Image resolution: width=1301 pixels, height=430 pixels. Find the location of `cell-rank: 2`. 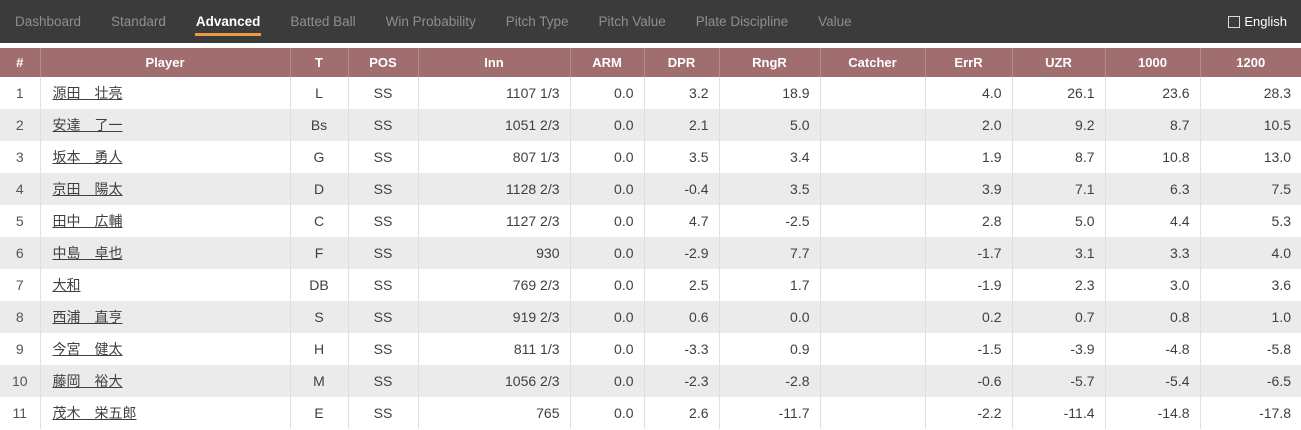

cell-rank: 2 is located at coordinates (20, 125).